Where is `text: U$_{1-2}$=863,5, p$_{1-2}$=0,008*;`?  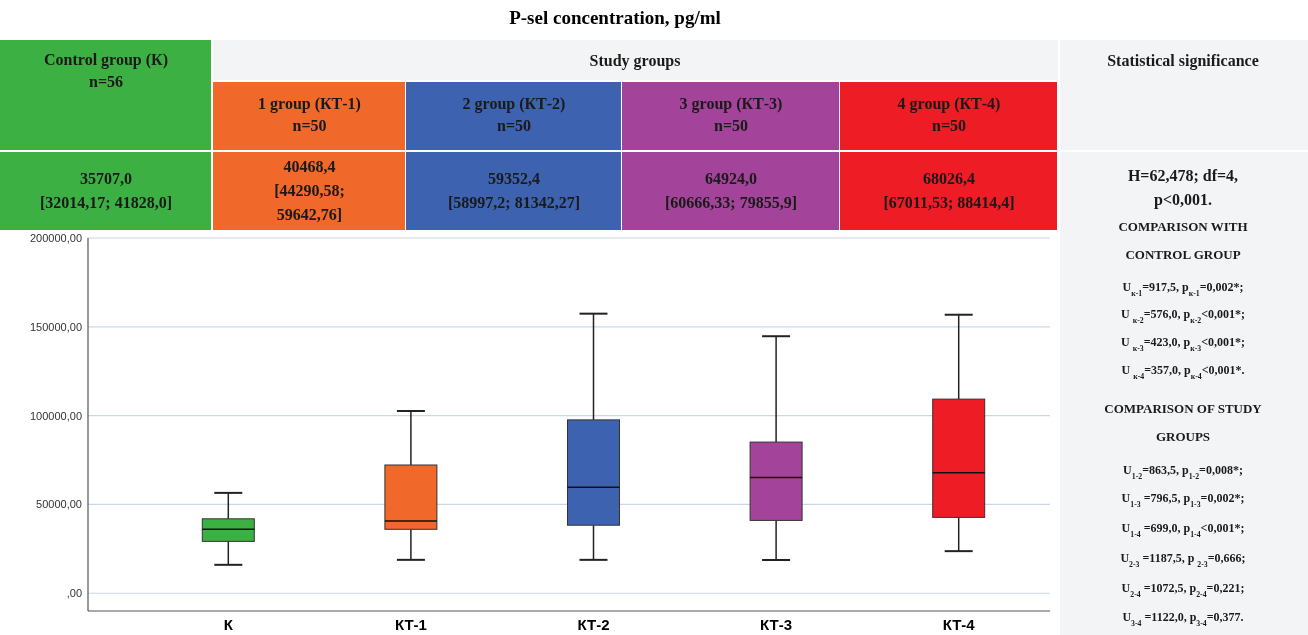
text: U$_{1-2}$=863,5, p$_{1-2}$=0,008*; is located at coordinates (1183, 472).